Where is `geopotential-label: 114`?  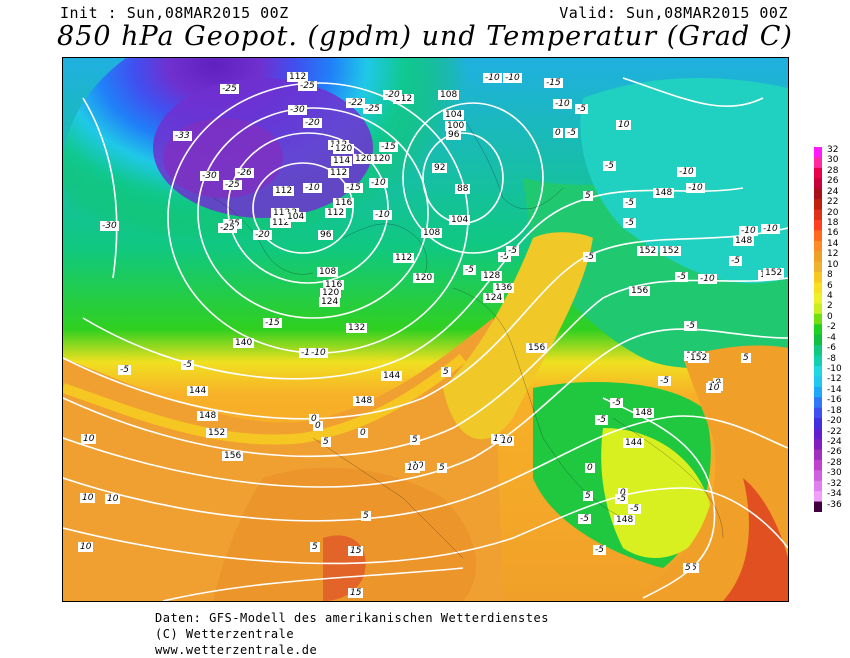 geopotential-label: 114 is located at coordinates (342, 161).